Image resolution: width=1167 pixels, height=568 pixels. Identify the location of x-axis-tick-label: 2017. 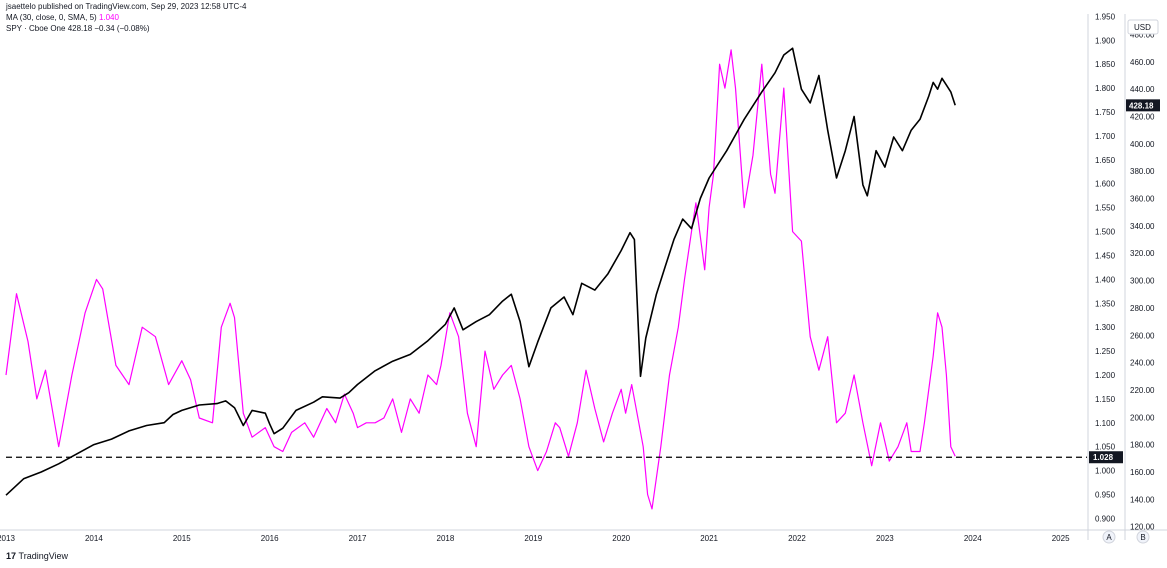
(358, 538).